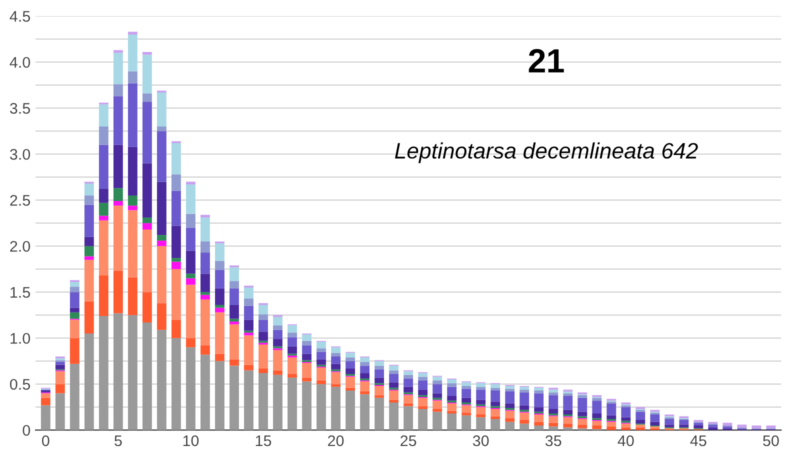 Image resolution: width=789 pixels, height=460 pixels. I want to click on x-tick-label: 0, so click(46, 440).